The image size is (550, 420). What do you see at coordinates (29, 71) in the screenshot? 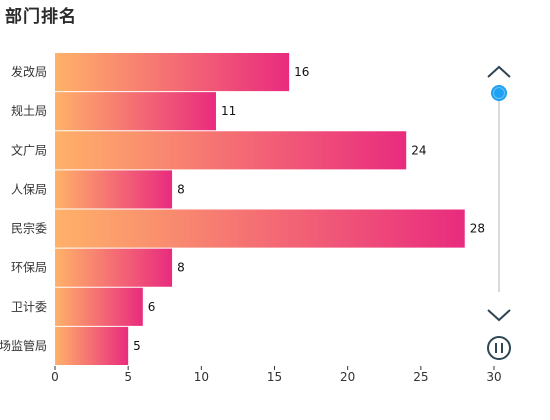
I see `category-label: 发改局` at bounding box center [29, 71].